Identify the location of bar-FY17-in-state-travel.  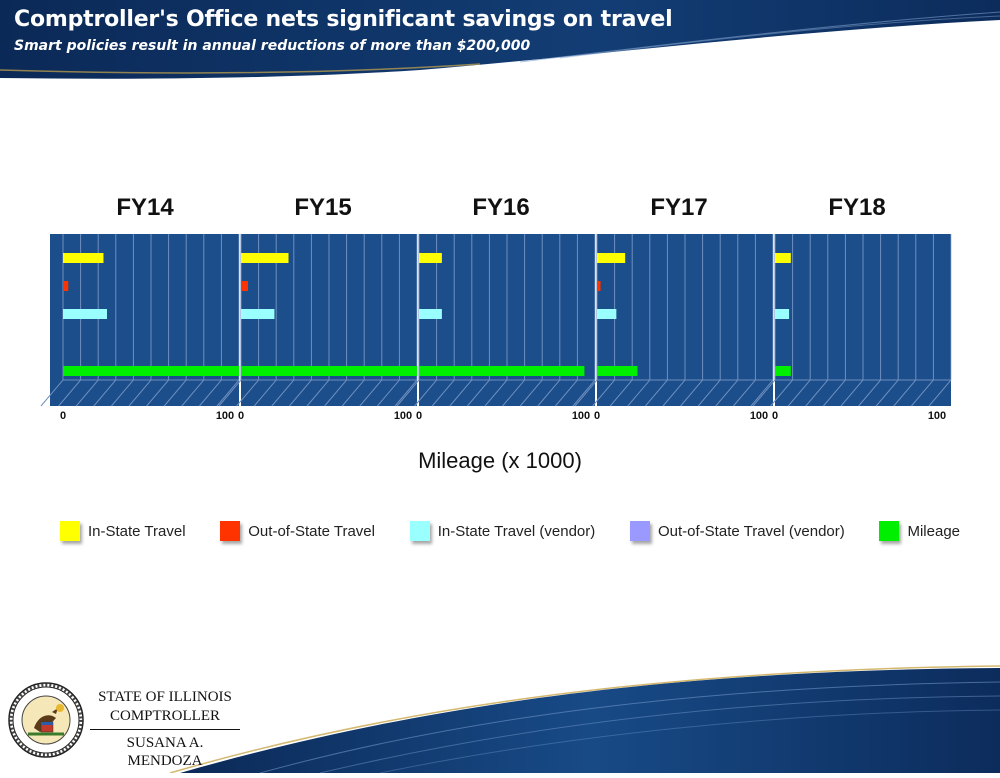
(611, 258).